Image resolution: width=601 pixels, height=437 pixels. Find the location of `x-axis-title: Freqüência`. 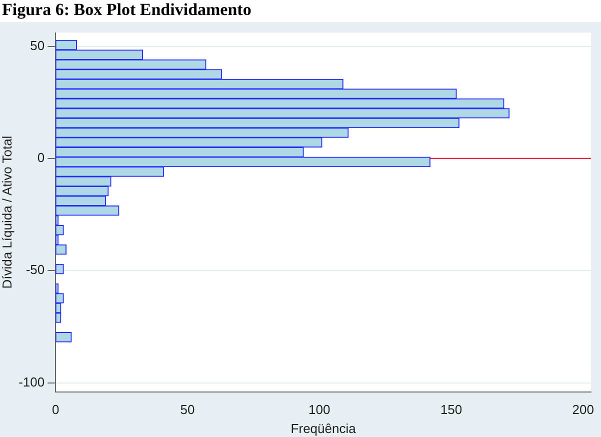

x-axis-title: Freqüência is located at coordinates (323, 428).